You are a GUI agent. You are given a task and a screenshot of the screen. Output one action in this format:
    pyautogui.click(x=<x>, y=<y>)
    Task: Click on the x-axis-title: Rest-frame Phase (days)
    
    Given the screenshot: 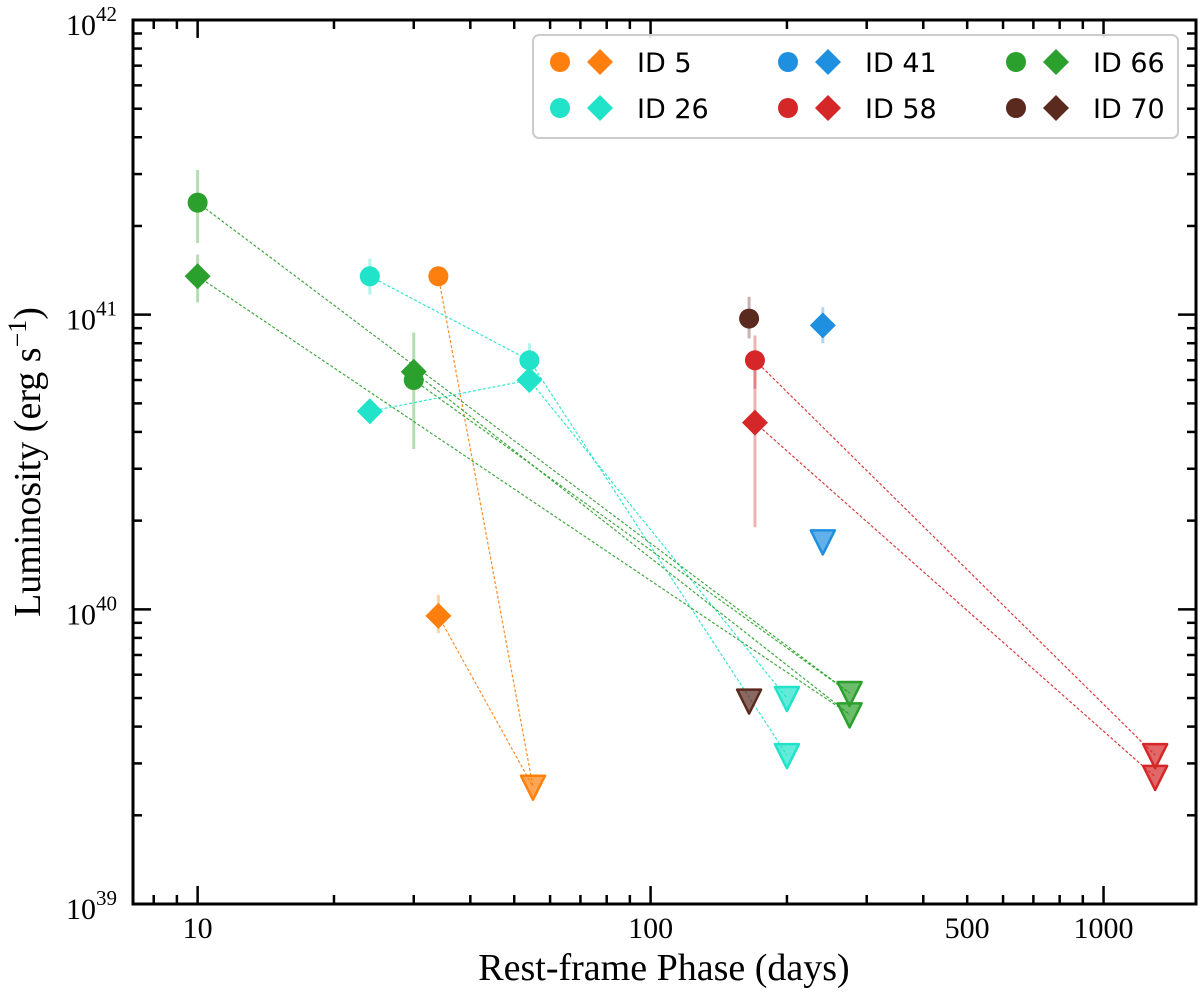 What is the action you would take?
    pyautogui.click(x=663, y=968)
    